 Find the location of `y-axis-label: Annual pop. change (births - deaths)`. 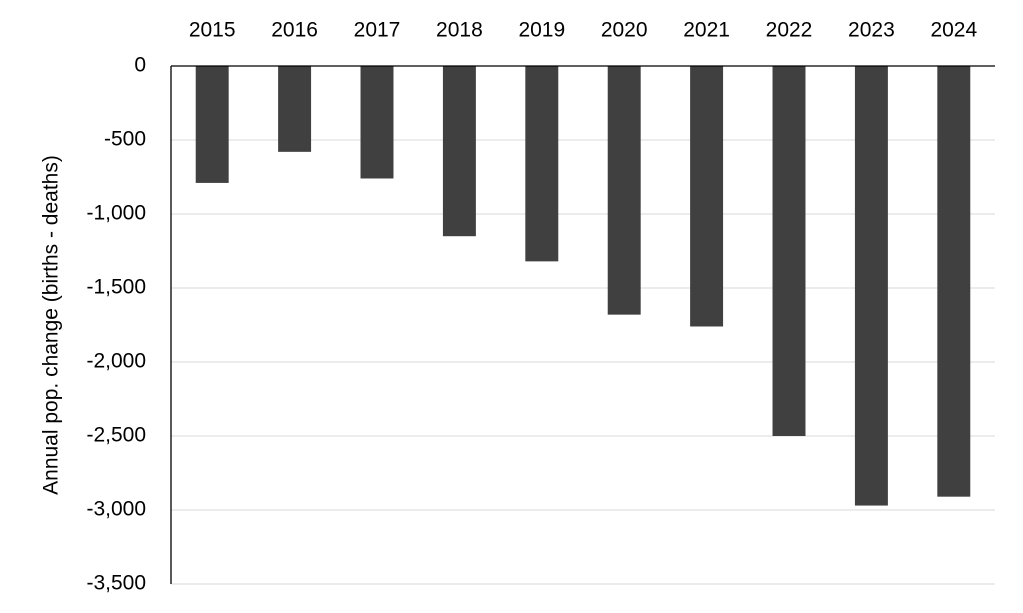

y-axis-label: Annual pop. change (births - deaths) is located at coordinates (51, 325).